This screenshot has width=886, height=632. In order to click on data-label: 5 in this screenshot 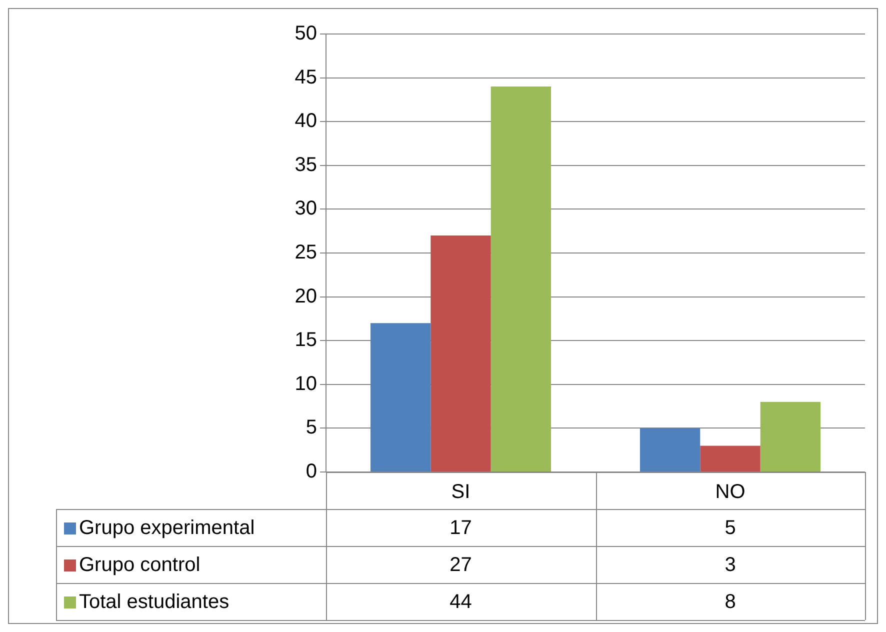, I will do `click(730, 528)`.